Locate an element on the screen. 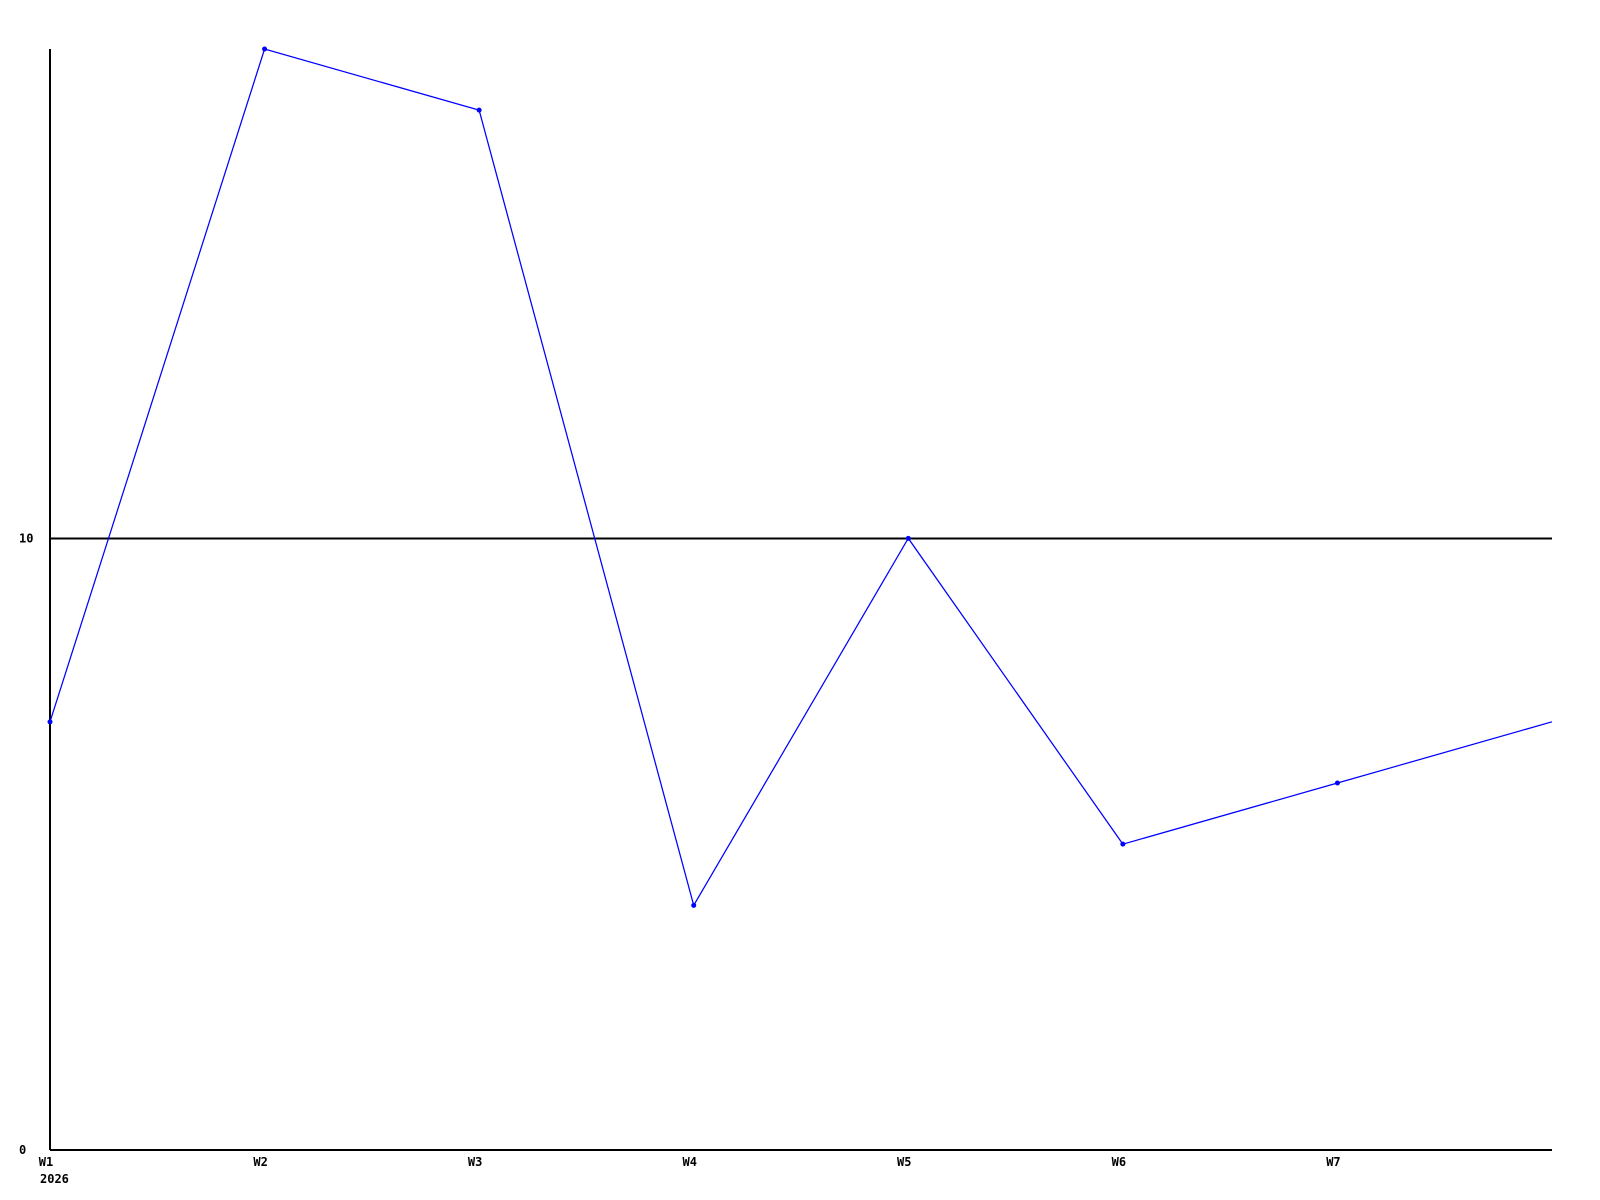  x-tick-label: W7 is located at coordinates (1333, 1162).